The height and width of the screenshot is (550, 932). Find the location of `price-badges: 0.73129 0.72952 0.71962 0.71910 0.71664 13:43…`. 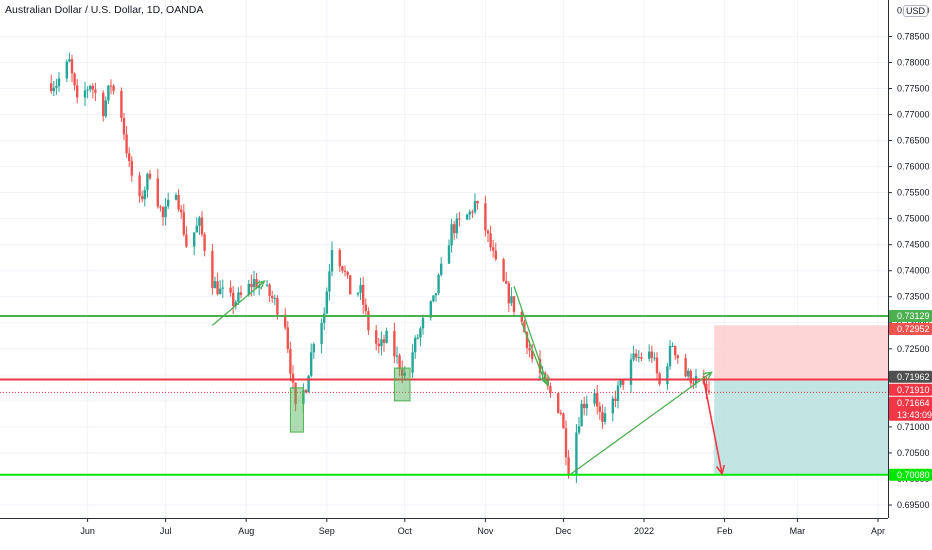

price-badges: 0.73129 0.72952 0.71962 0.71910 0.71664 13:43… is located at coordinates (910, 395).